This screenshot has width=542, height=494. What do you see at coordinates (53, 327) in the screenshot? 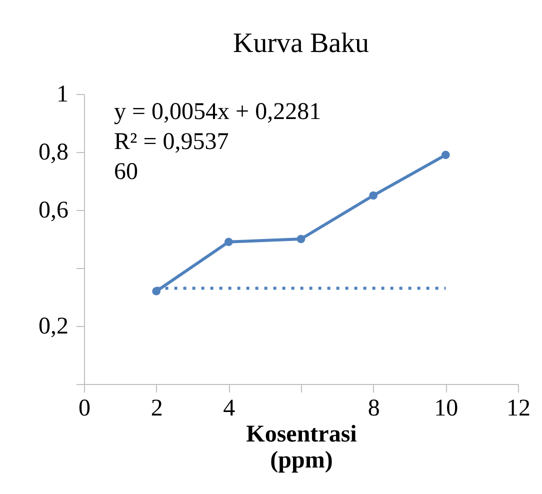
I see `y-tick-label: 0,2` at bounding box center [53, 327].